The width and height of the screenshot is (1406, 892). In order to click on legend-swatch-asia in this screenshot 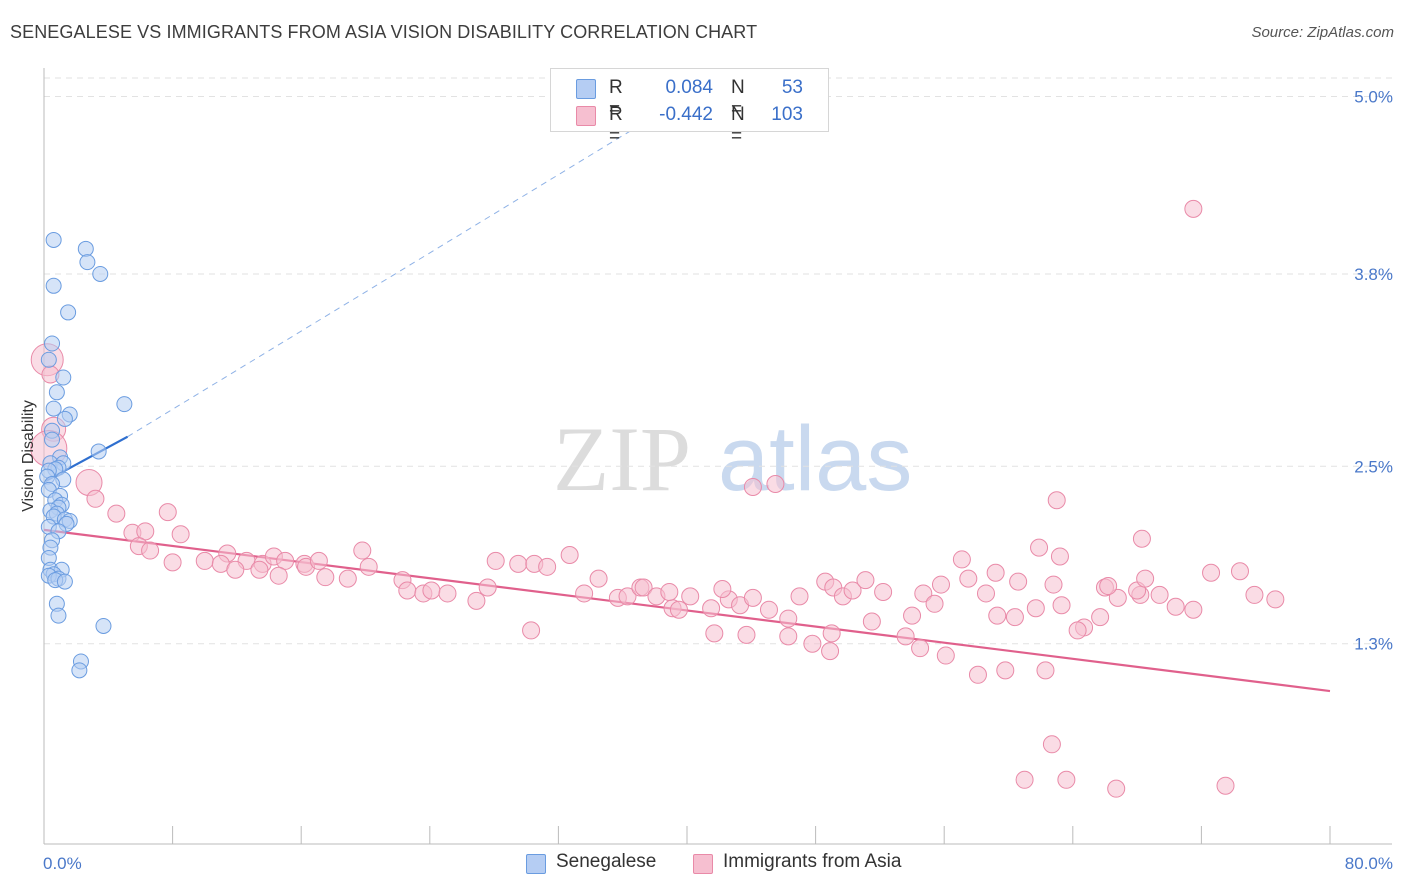, I will do `click(703, 864)`.